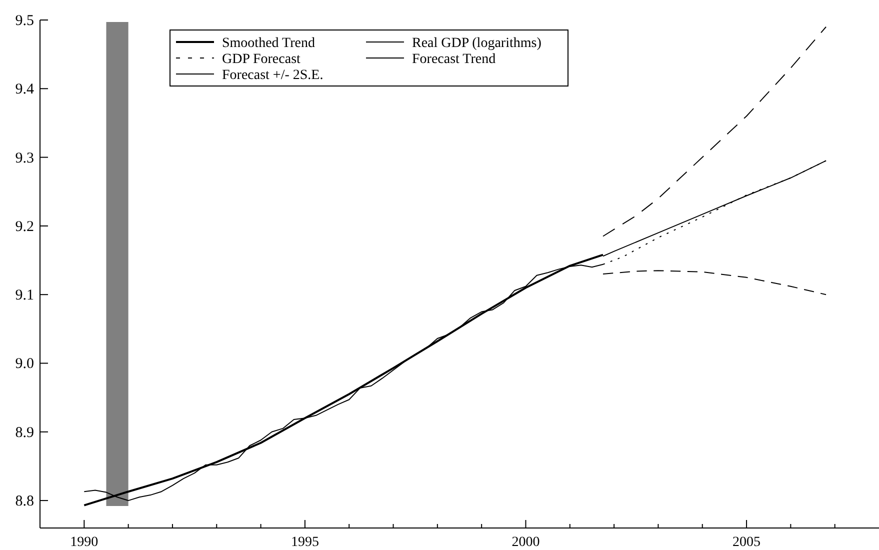  What do you see at coordinates (84, 542) in the screenshot?
I see `x-tick-label: 1990` at bounding box center [84, 542].